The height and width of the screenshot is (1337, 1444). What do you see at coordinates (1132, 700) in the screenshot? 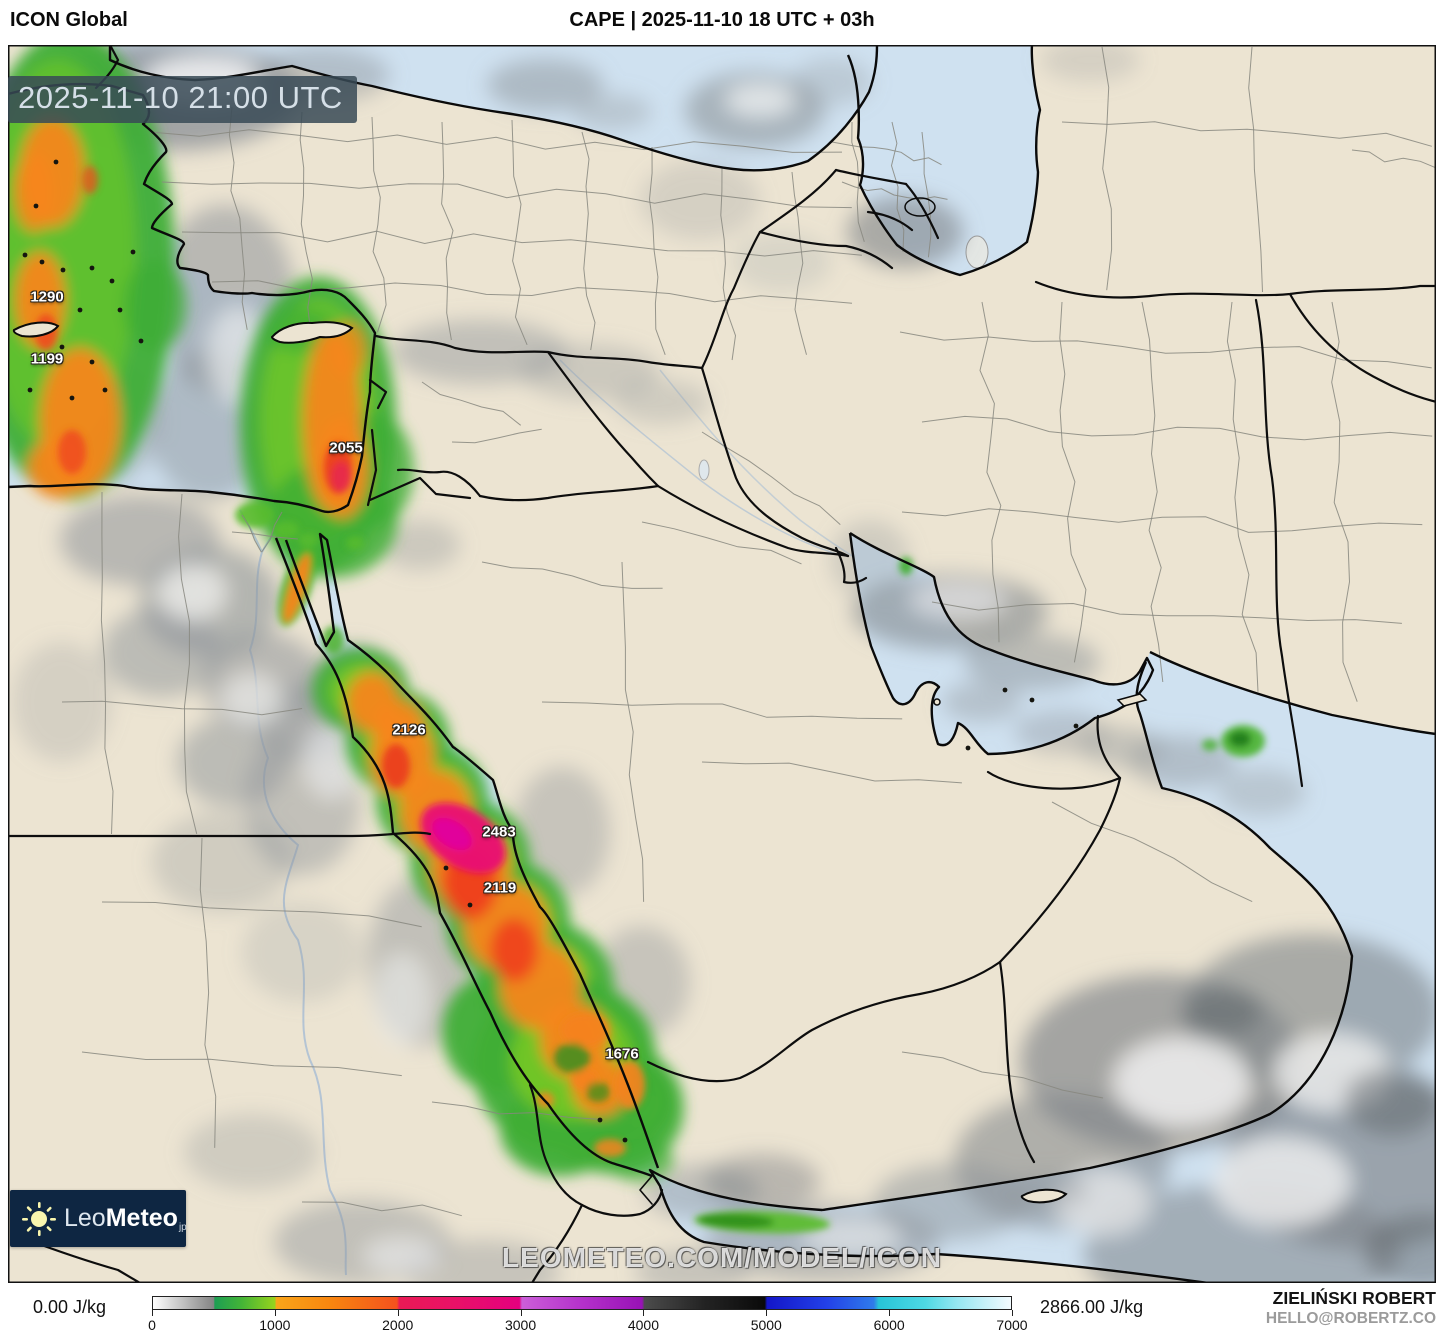
I see `qeshm-island` at bounding box center [1132, 700].